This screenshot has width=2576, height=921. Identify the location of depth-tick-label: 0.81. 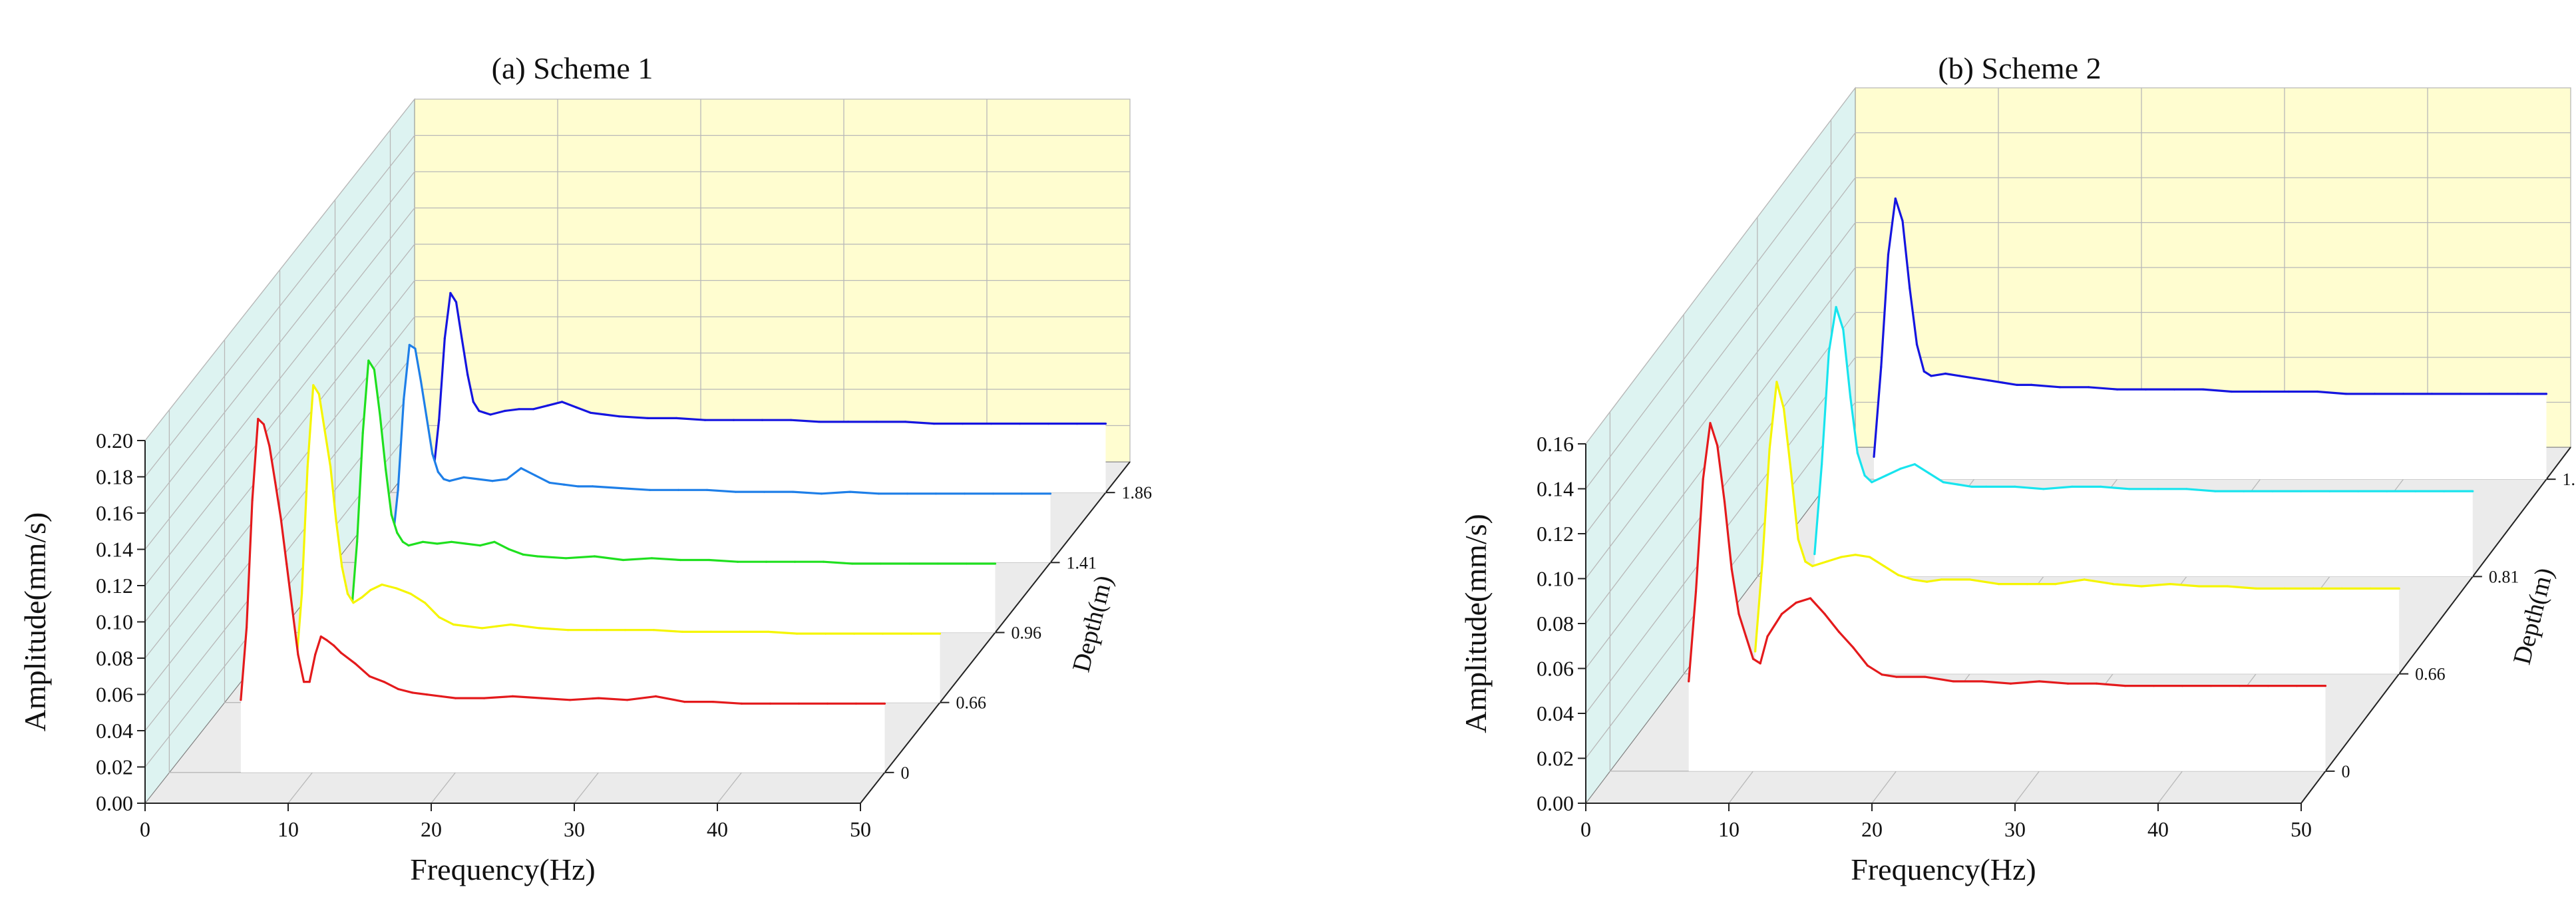
(2504, 576).